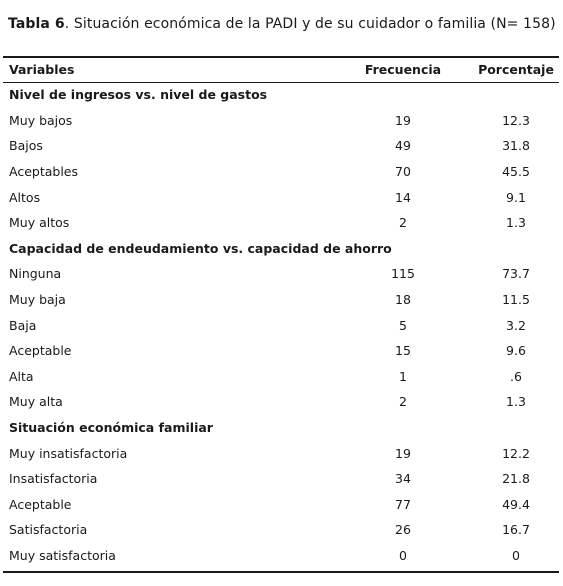 This screenshot has height=586, width=563. Describe the element at coordinates (281, 121) in the screenshot. I see `table-row: Muy bajos 19 12.3` at that location.